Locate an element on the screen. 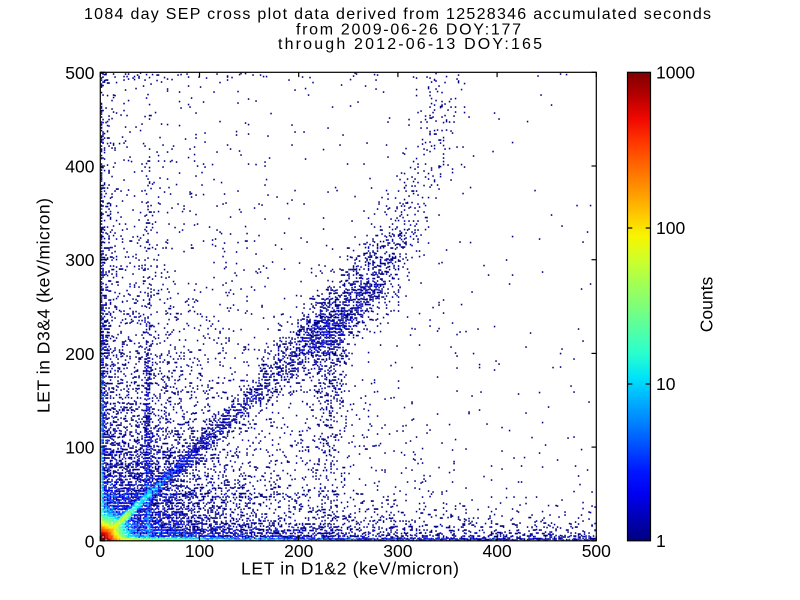 The image size is (800, 600). svg-text: LET in D3&4 (keV/micron) is located at coordinates (44, 305).